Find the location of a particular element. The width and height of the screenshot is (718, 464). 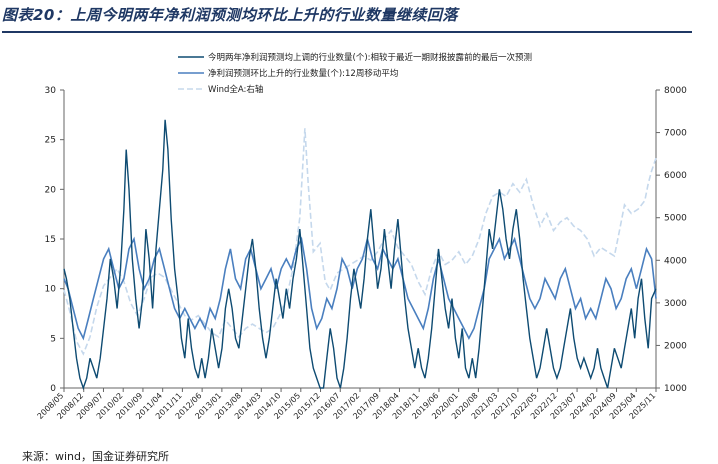

y-left-tick-label: 15 is located at coordinates (50, 240).